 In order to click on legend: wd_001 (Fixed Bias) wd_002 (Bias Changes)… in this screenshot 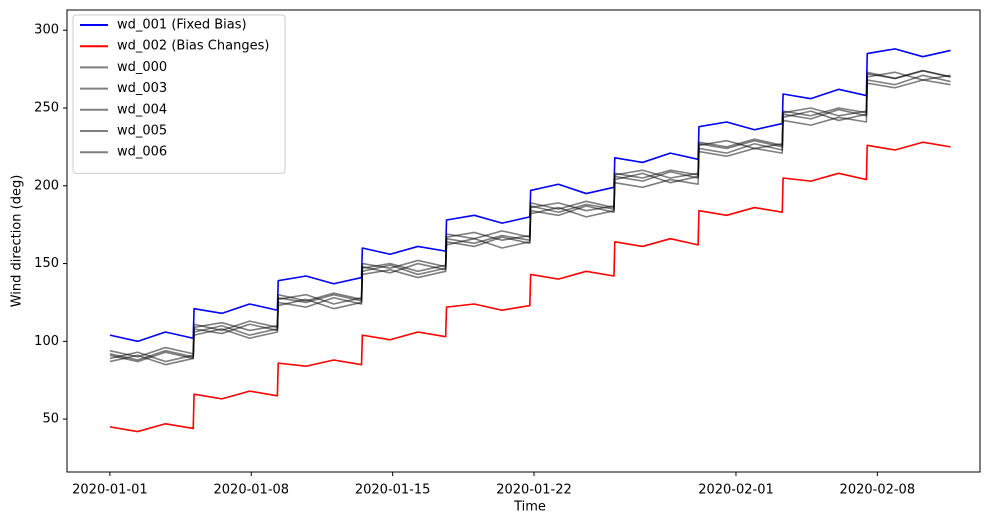, I will do `click(179, 94)`.